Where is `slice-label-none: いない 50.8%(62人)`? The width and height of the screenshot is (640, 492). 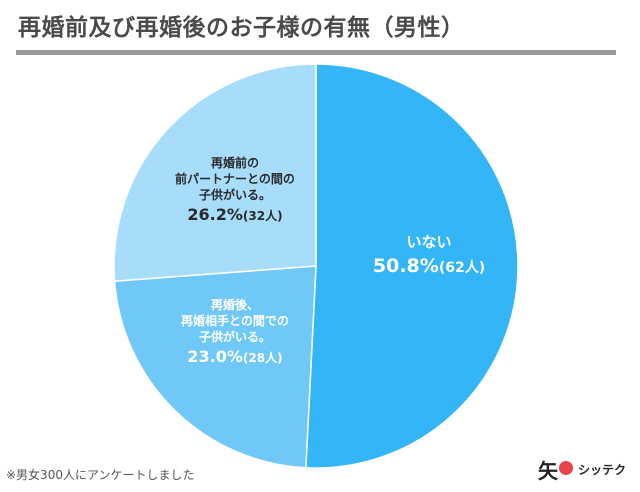
slice-label-none: いない 50.8%(62人) is located at coordinates (429, 257).